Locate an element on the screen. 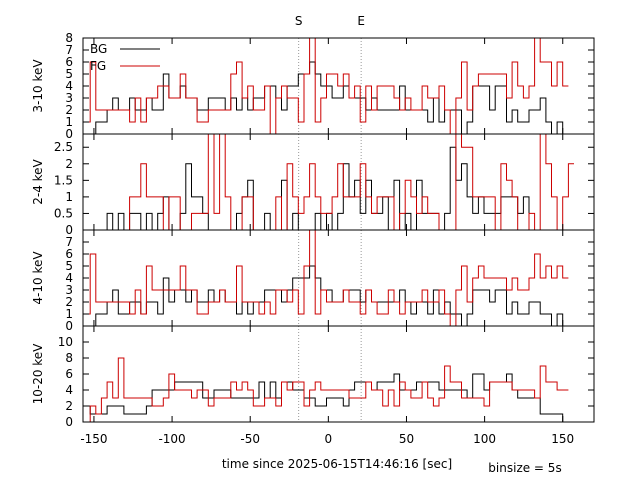 This screenshot has width=640, height=480. legend-label: BG is located at coordinates (98, 49).